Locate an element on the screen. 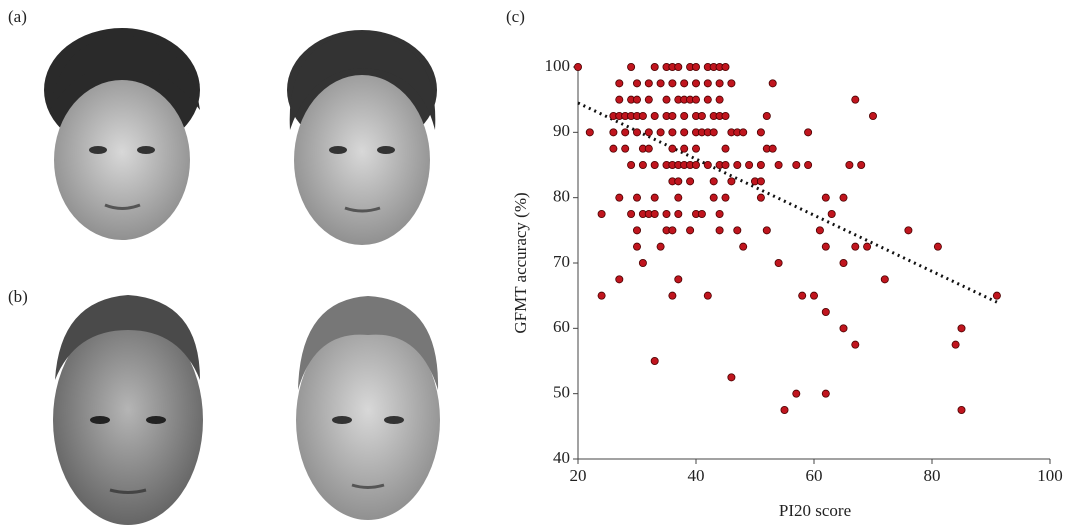 This screenshot has height=529, width=1075. y-tick-label: 60 is located at coordinates (561, 326).